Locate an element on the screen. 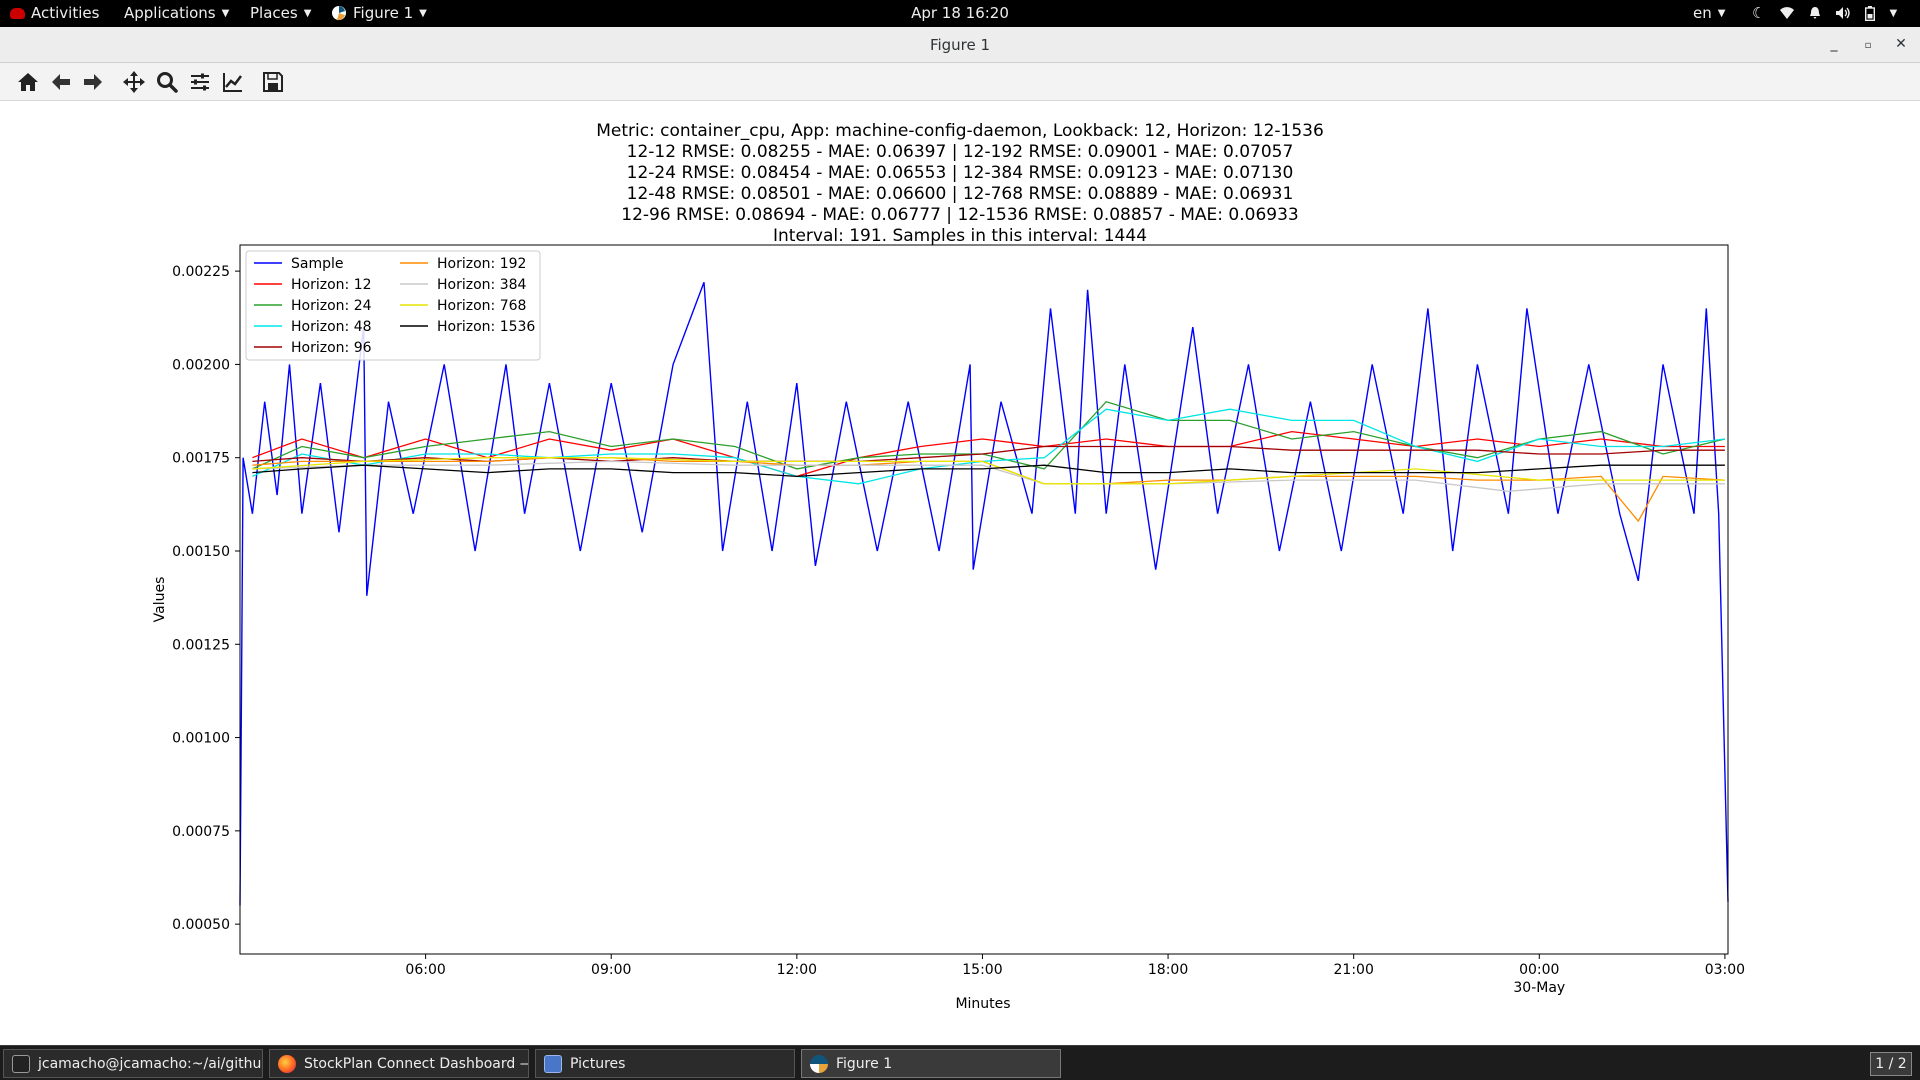 This screenshot has height=1080, width=1920. app-menu: Figure 1 ▼ is located at coordinates (379, 13).